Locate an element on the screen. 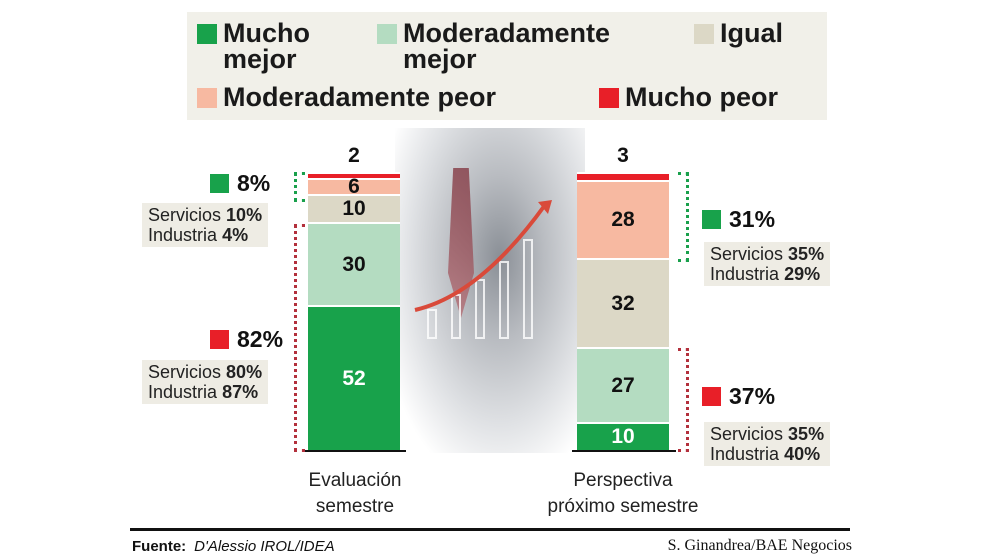 The image size is (992, 558). breakdown-box: Servicios 10% Industria 4% is located at coordinates (205, 225).